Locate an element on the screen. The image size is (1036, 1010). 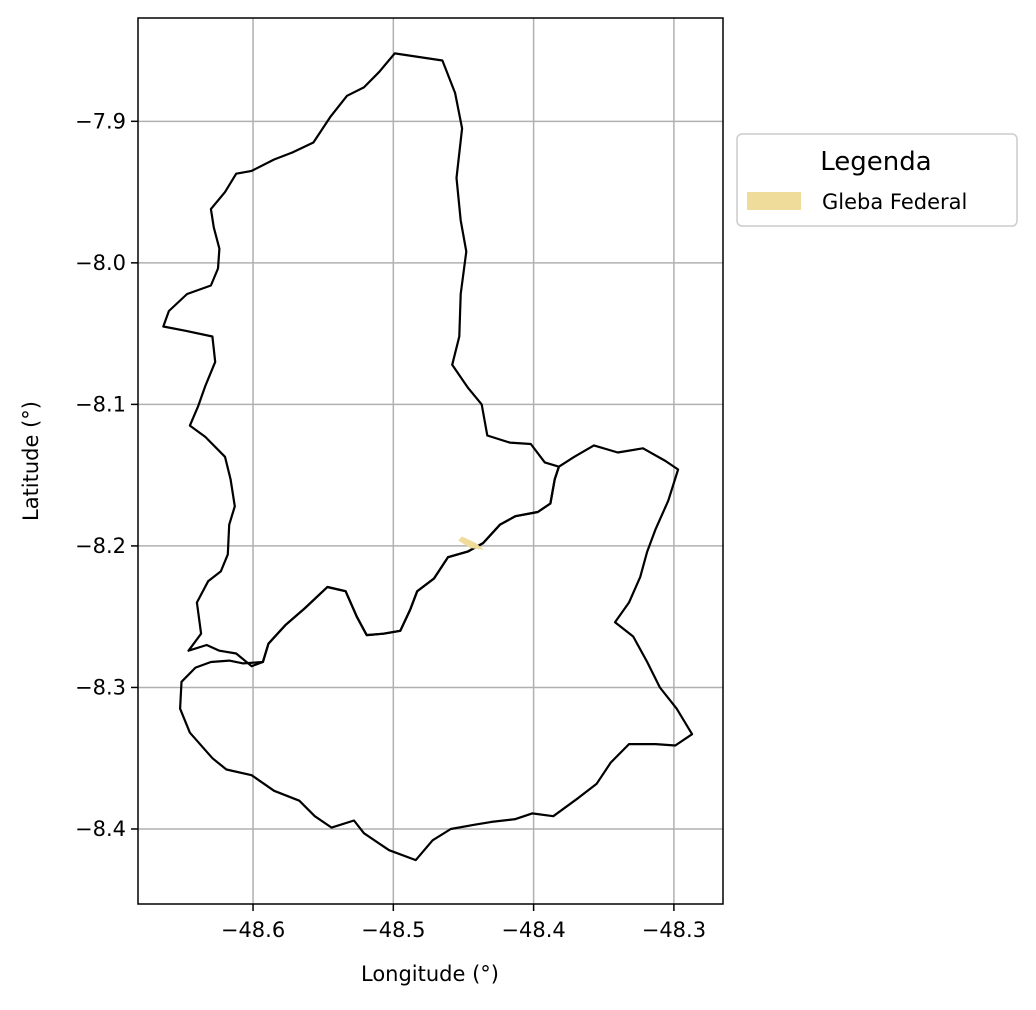
y-tick-label-0: −7.9 is located at coordinates (100, 121).